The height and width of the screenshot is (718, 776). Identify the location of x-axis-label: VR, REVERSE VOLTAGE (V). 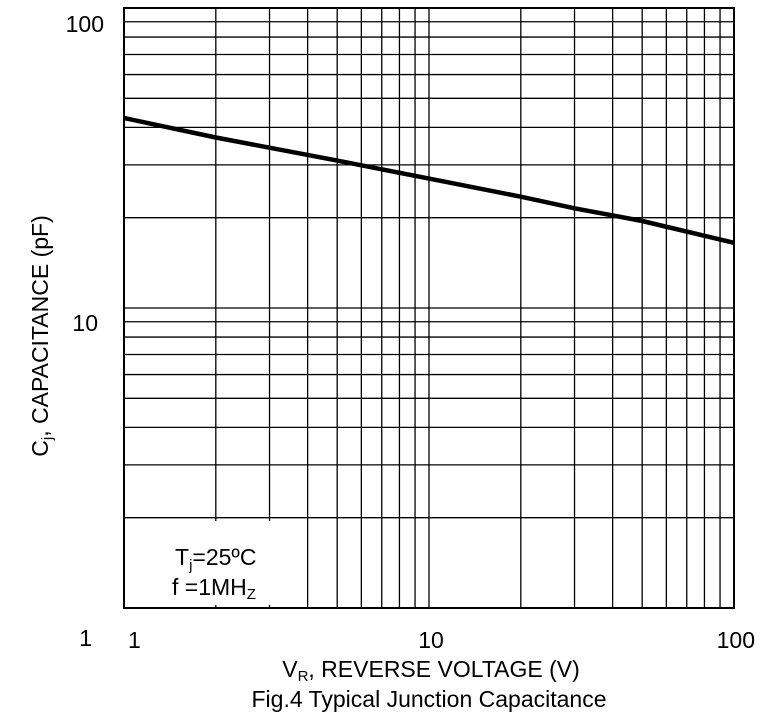
(431, 670).